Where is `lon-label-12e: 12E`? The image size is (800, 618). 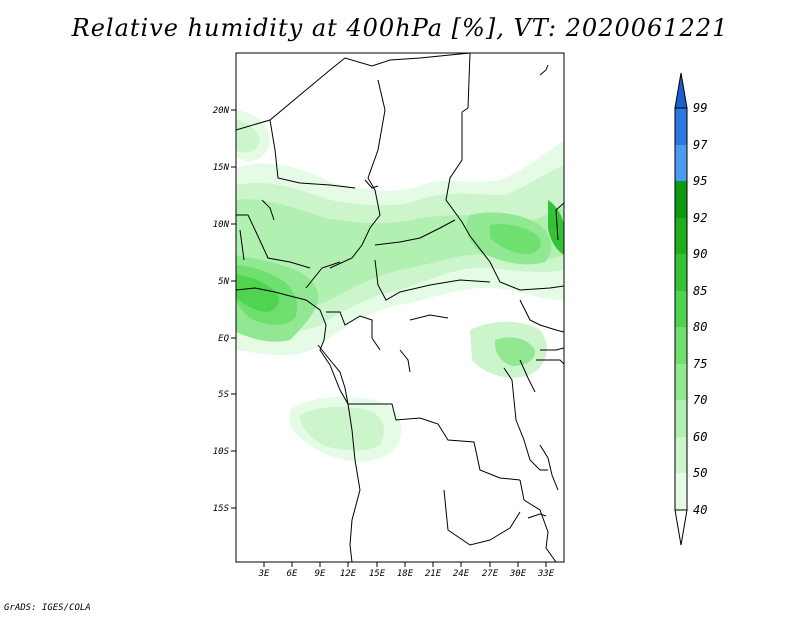
lon-label-12e: 12E is located at coordinates (348, 574).